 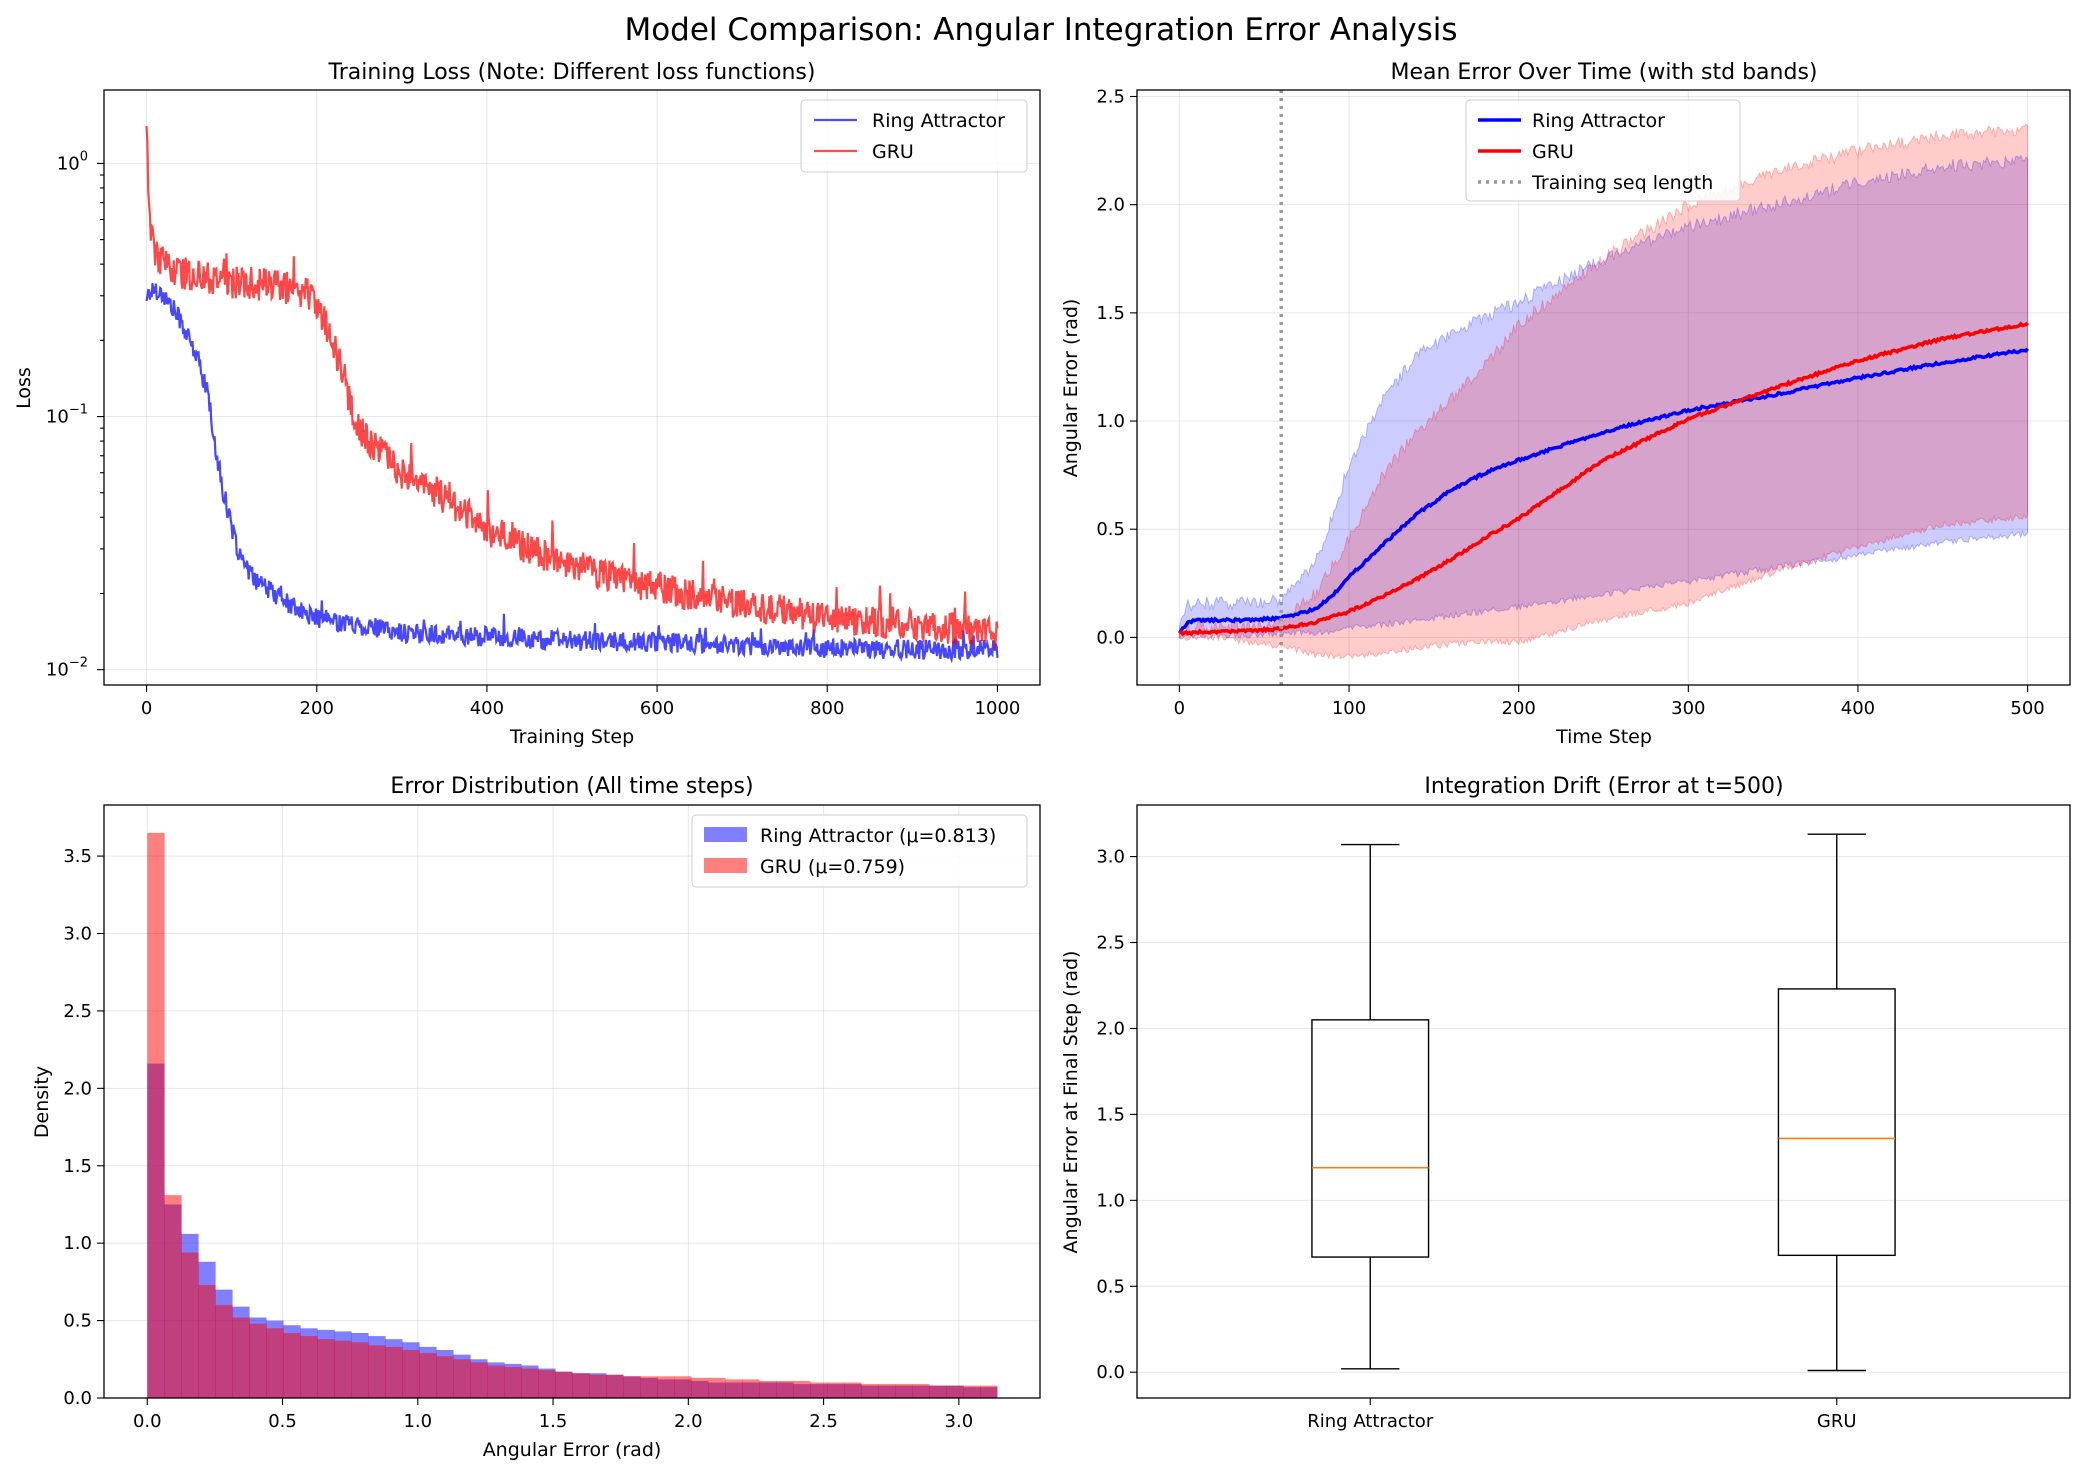 I want to click on legend-ring-label: Ring Attractor (μ=0.813), so click(x=878, y=836).